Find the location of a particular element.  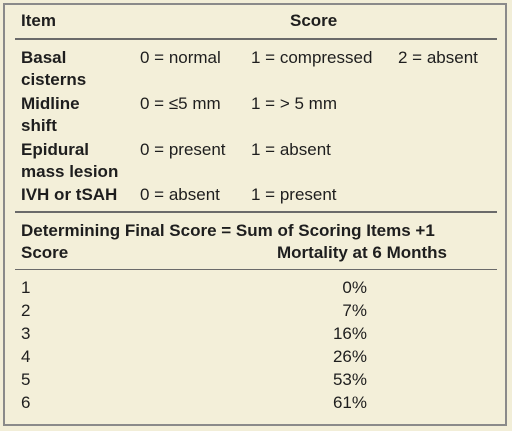

mortality-score-1: 1 is located at coordinates (26, 287).